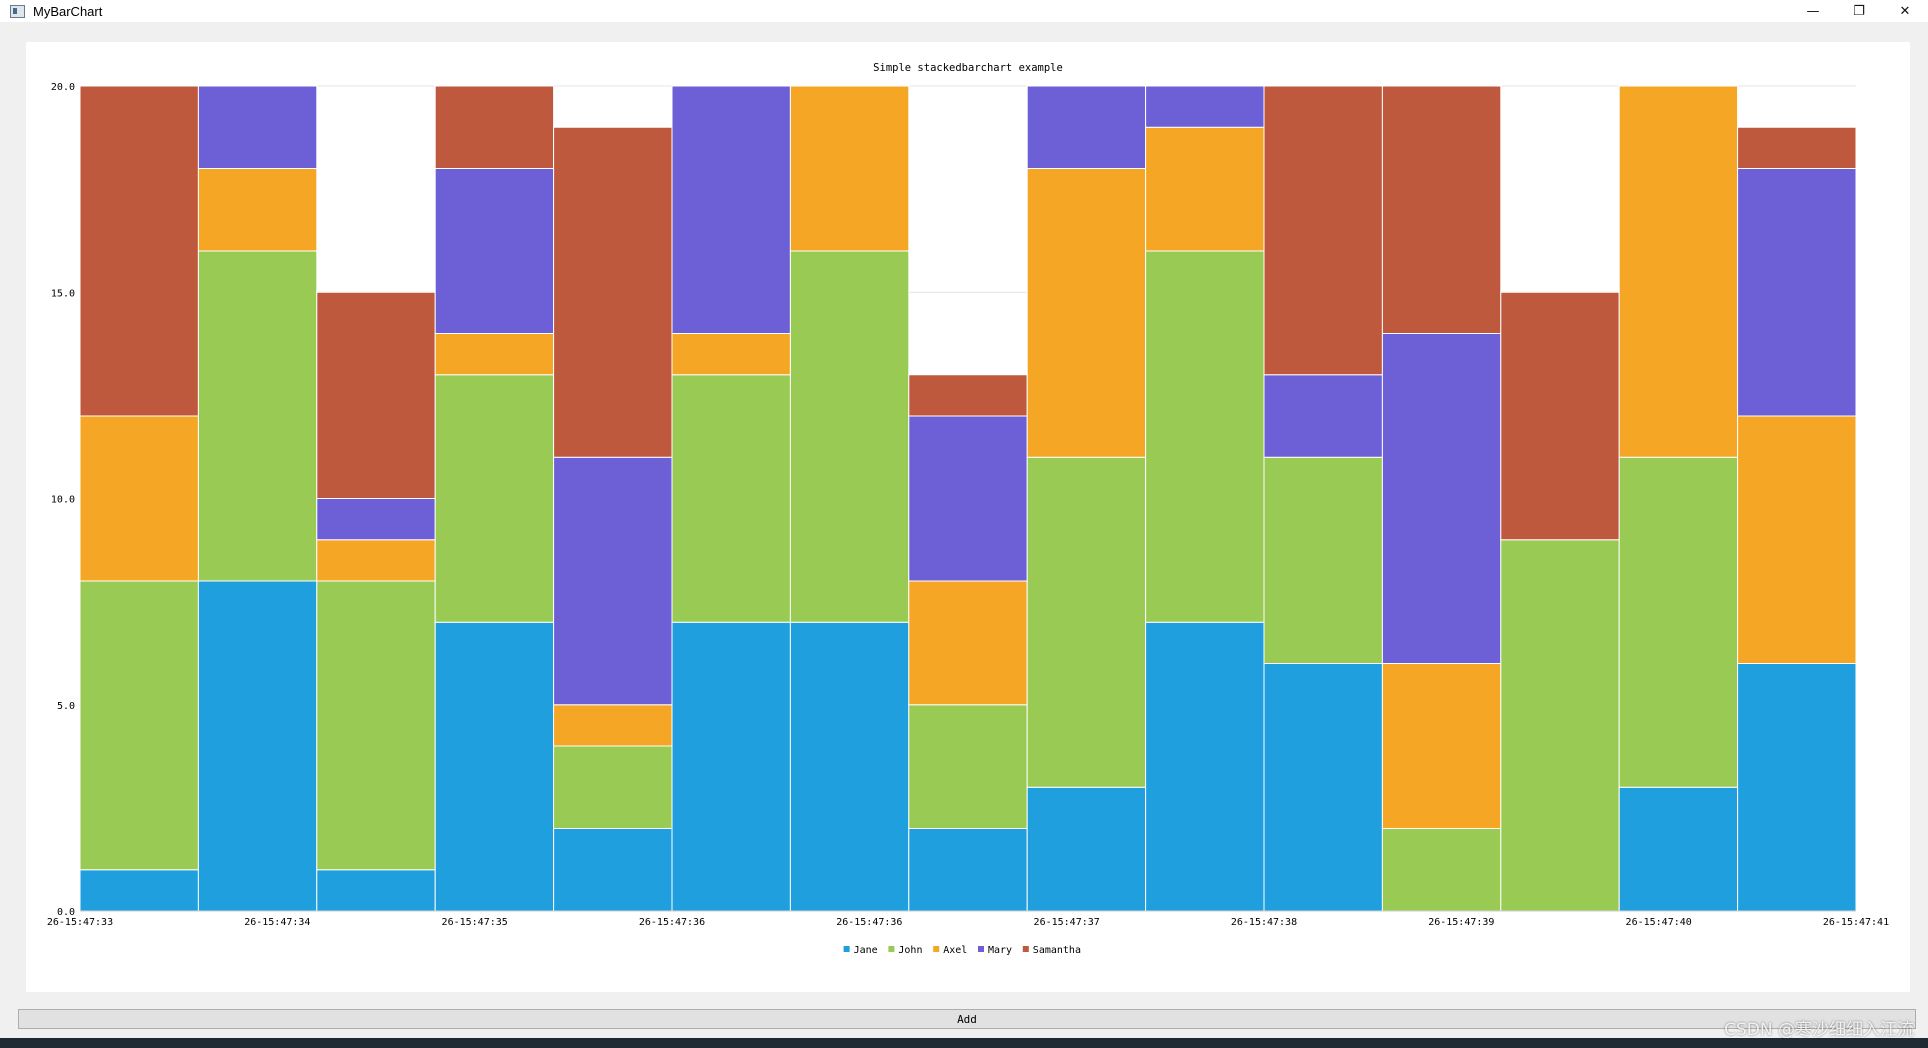  What do you see at coordinates (66, 912) in the screenshot?
I see `y-tick-label: 0.0` at bounding box center [66, 912].